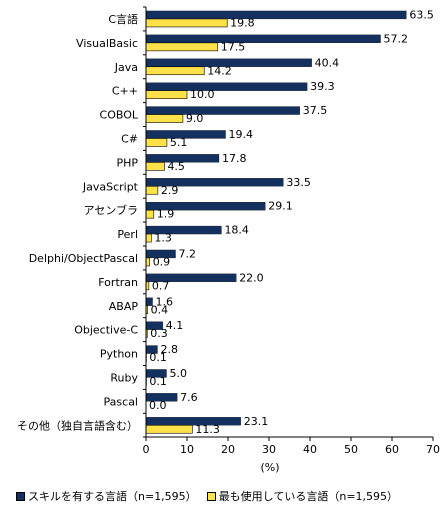  I want to click on data-label-most-used: 0.7, so click(161, 285).